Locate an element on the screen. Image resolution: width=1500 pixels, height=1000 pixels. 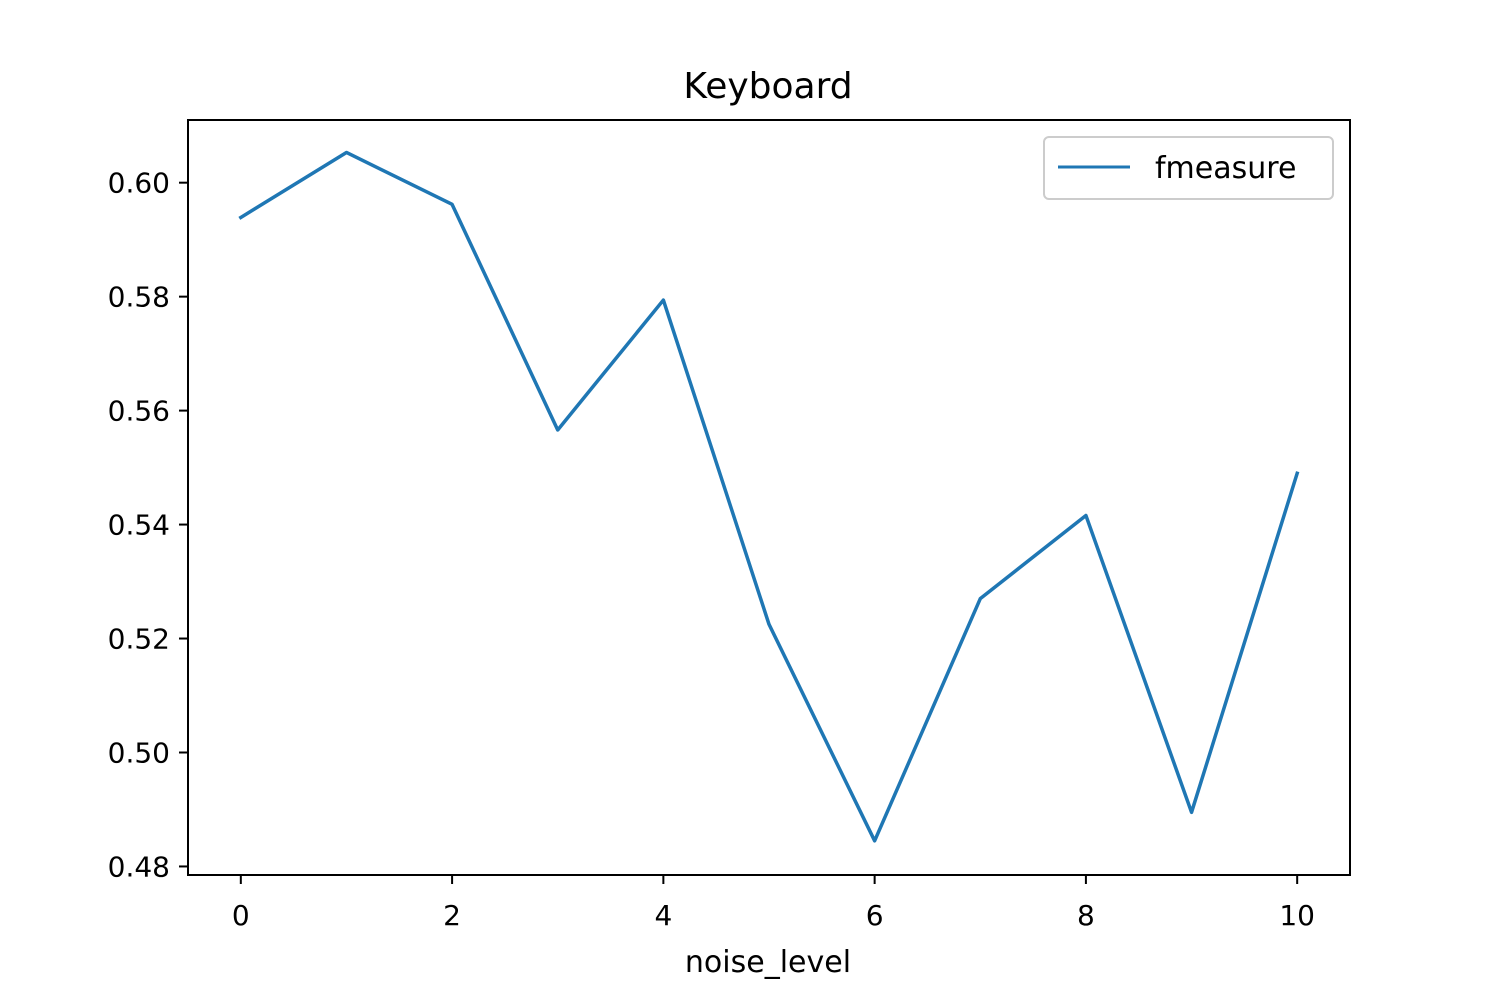
y-tick-label: 0.48 is located at coordinates (139, 866).